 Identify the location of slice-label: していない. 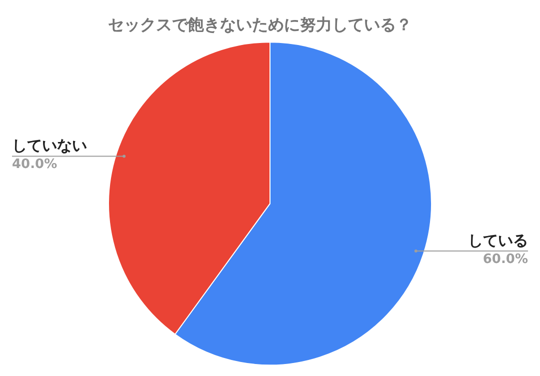
(49, 145).